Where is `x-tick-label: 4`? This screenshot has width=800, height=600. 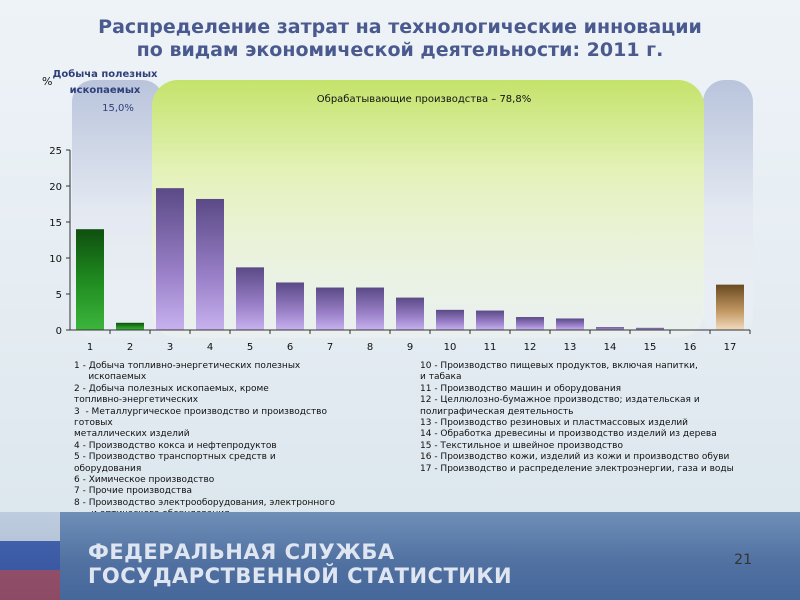 x-tick-label: 4 is located at coordinates (210, 347).